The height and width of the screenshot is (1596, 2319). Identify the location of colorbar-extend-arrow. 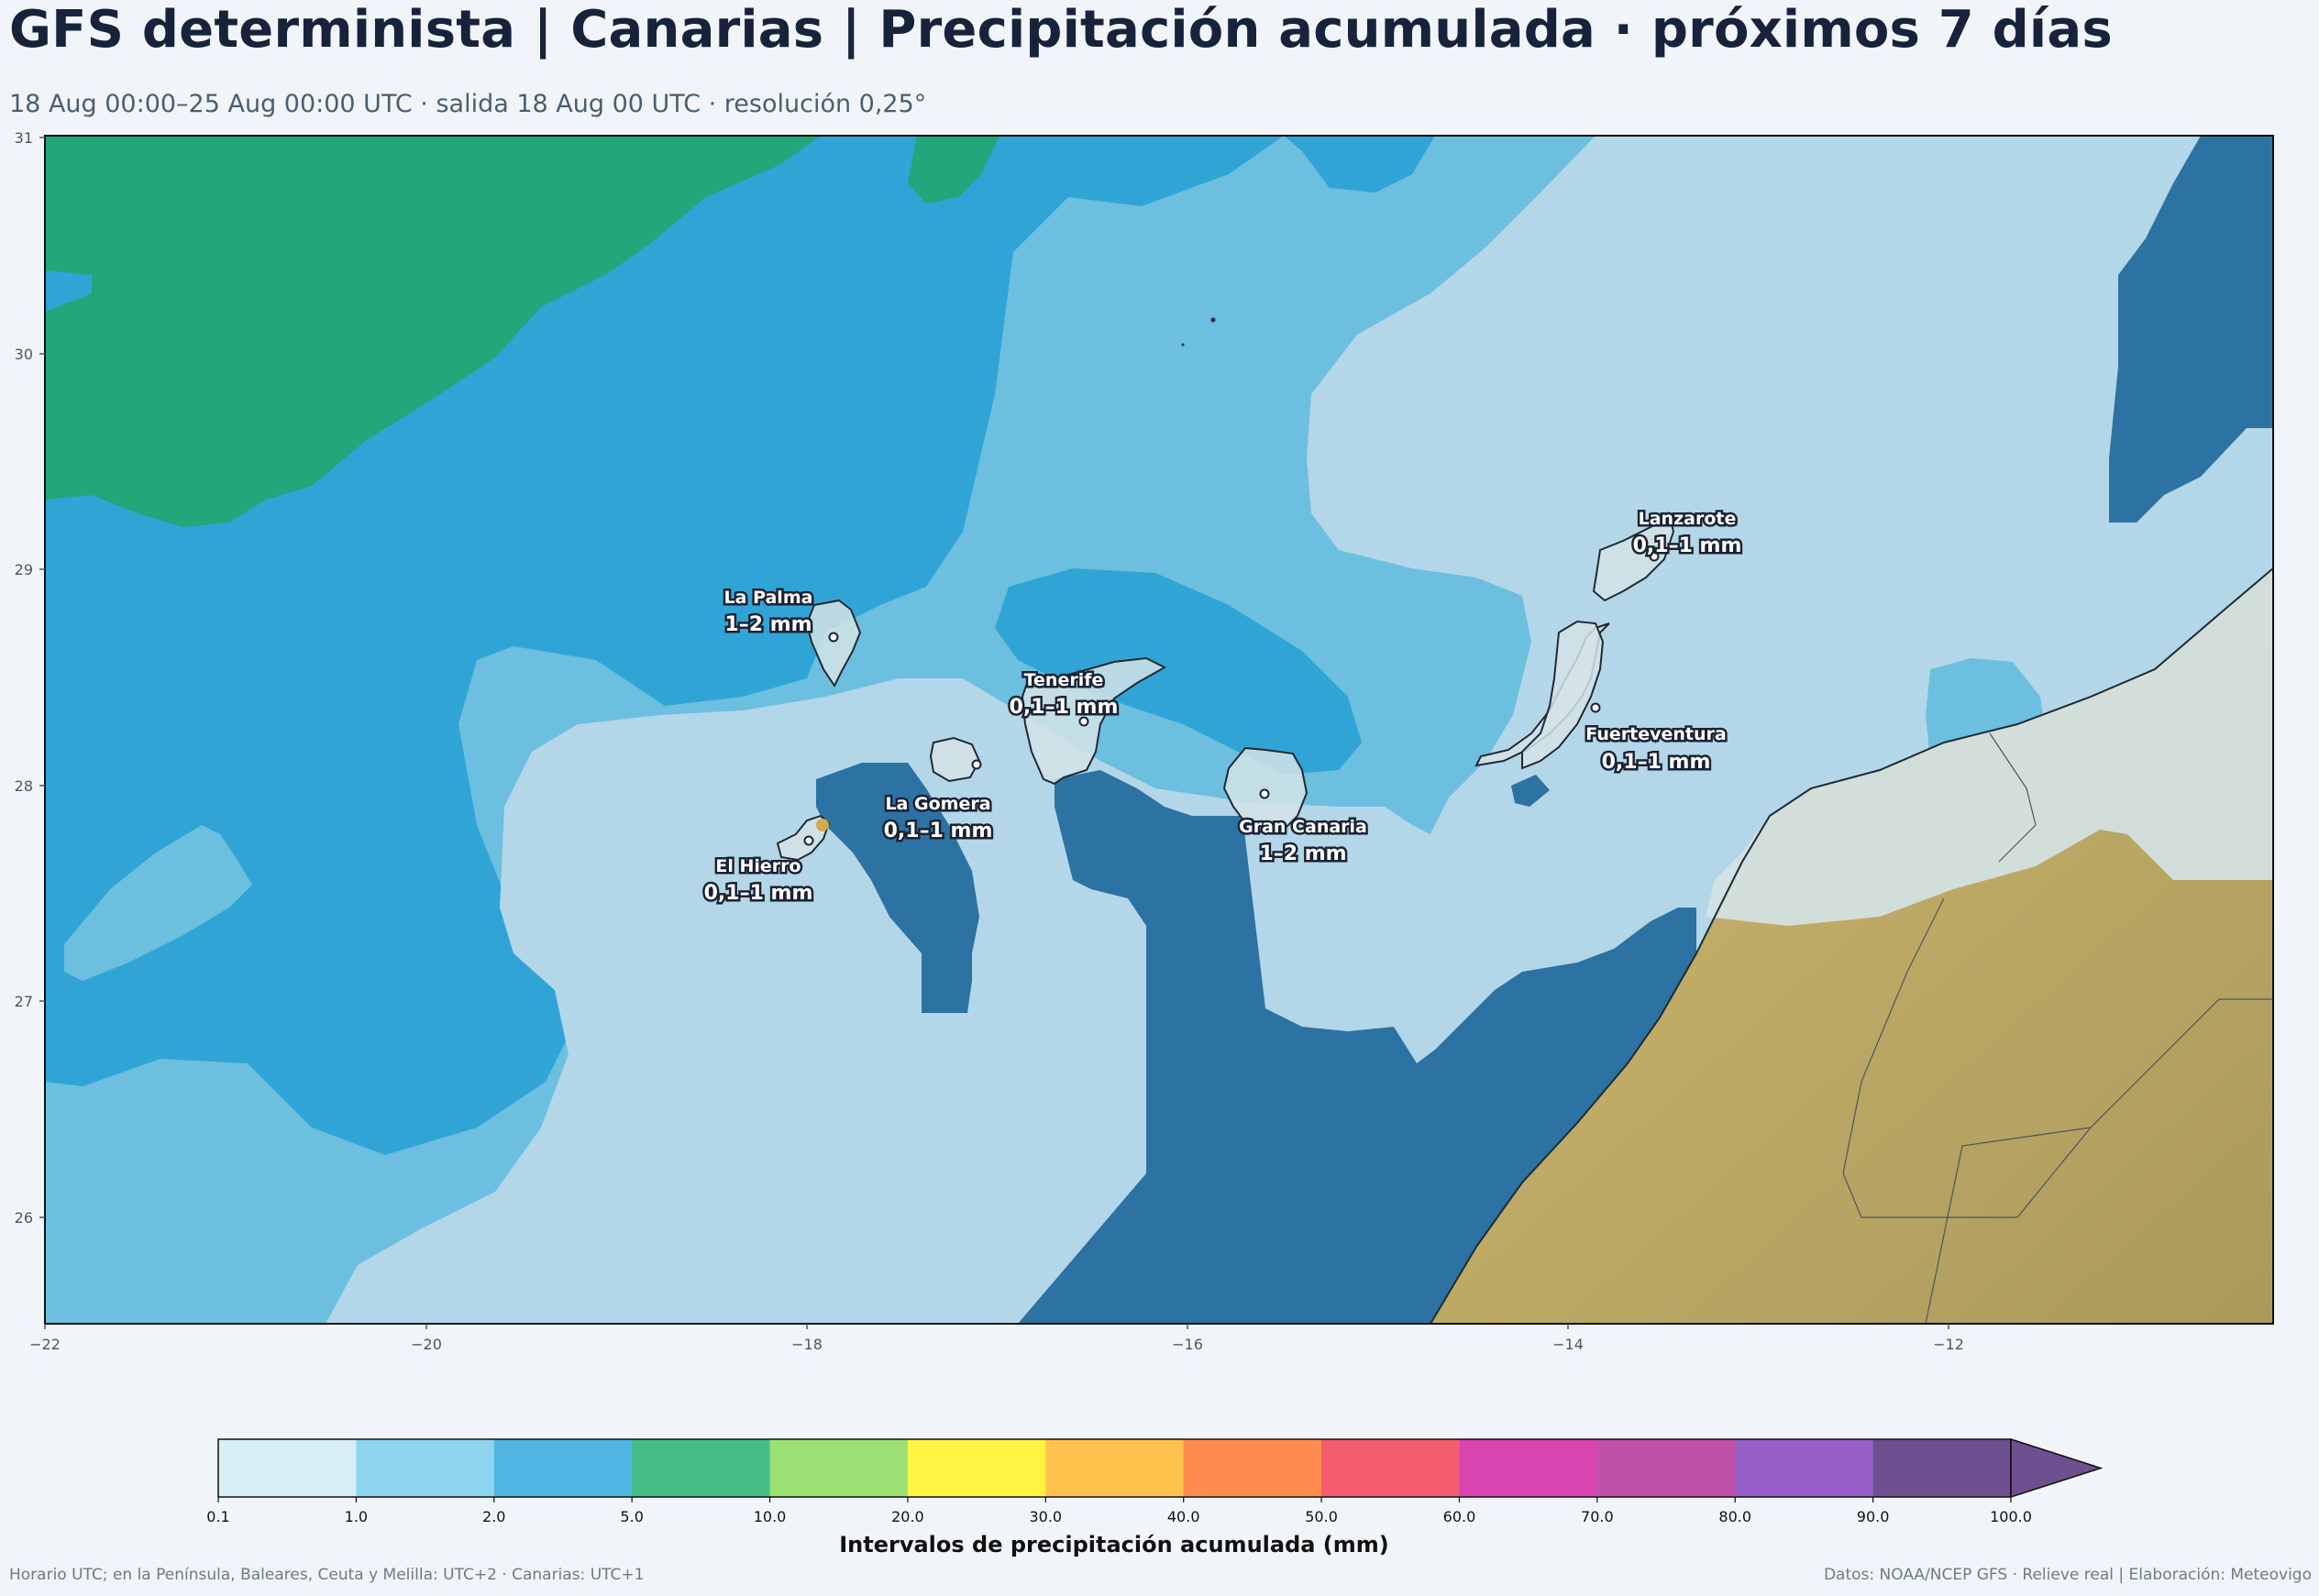
(2057, 1468).